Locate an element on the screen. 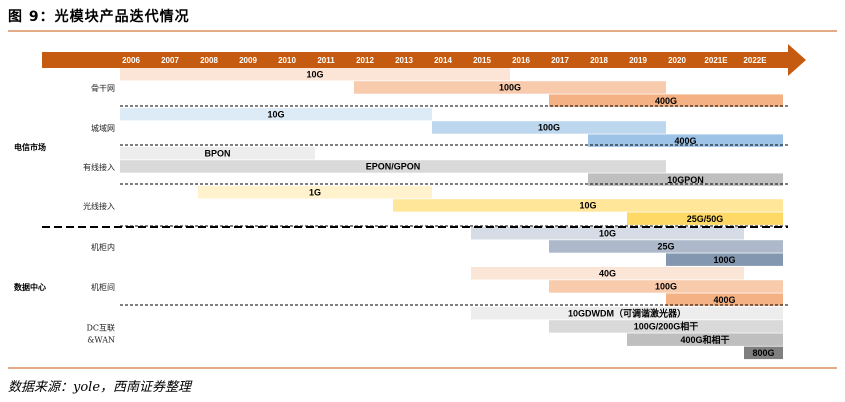  bar-label: 25G/50G is located at coordinates (705, 219).